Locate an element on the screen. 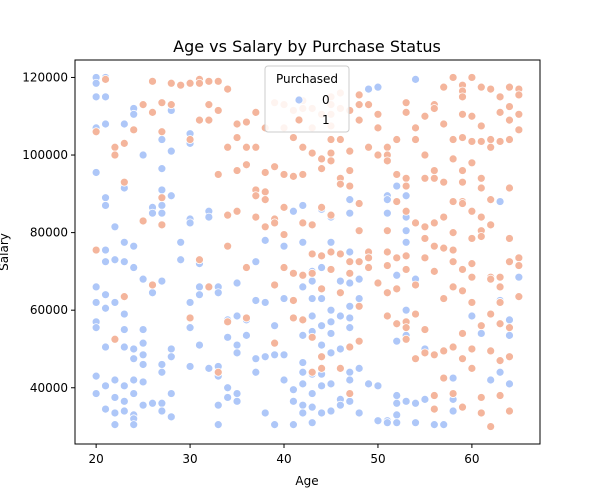 Image resolution: width=600 pixels, height=500 pixels. x-tick-label: 40 is located at coordinates (283, 459).